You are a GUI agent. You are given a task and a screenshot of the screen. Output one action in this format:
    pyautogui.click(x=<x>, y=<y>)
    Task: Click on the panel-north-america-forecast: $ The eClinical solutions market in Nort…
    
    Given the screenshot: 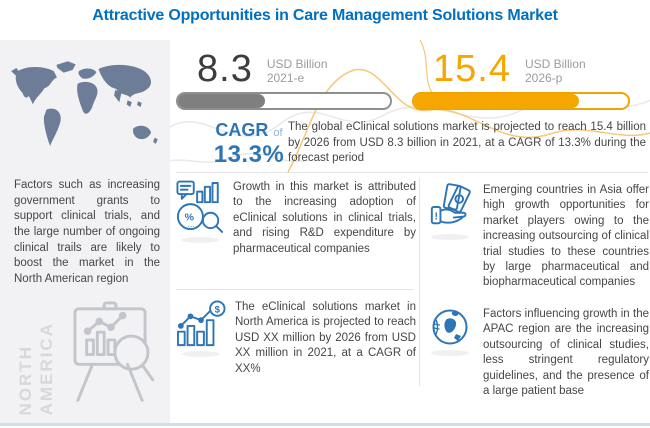 What is the action you would take?
    pyautogui.click(x=296, y=338)
    